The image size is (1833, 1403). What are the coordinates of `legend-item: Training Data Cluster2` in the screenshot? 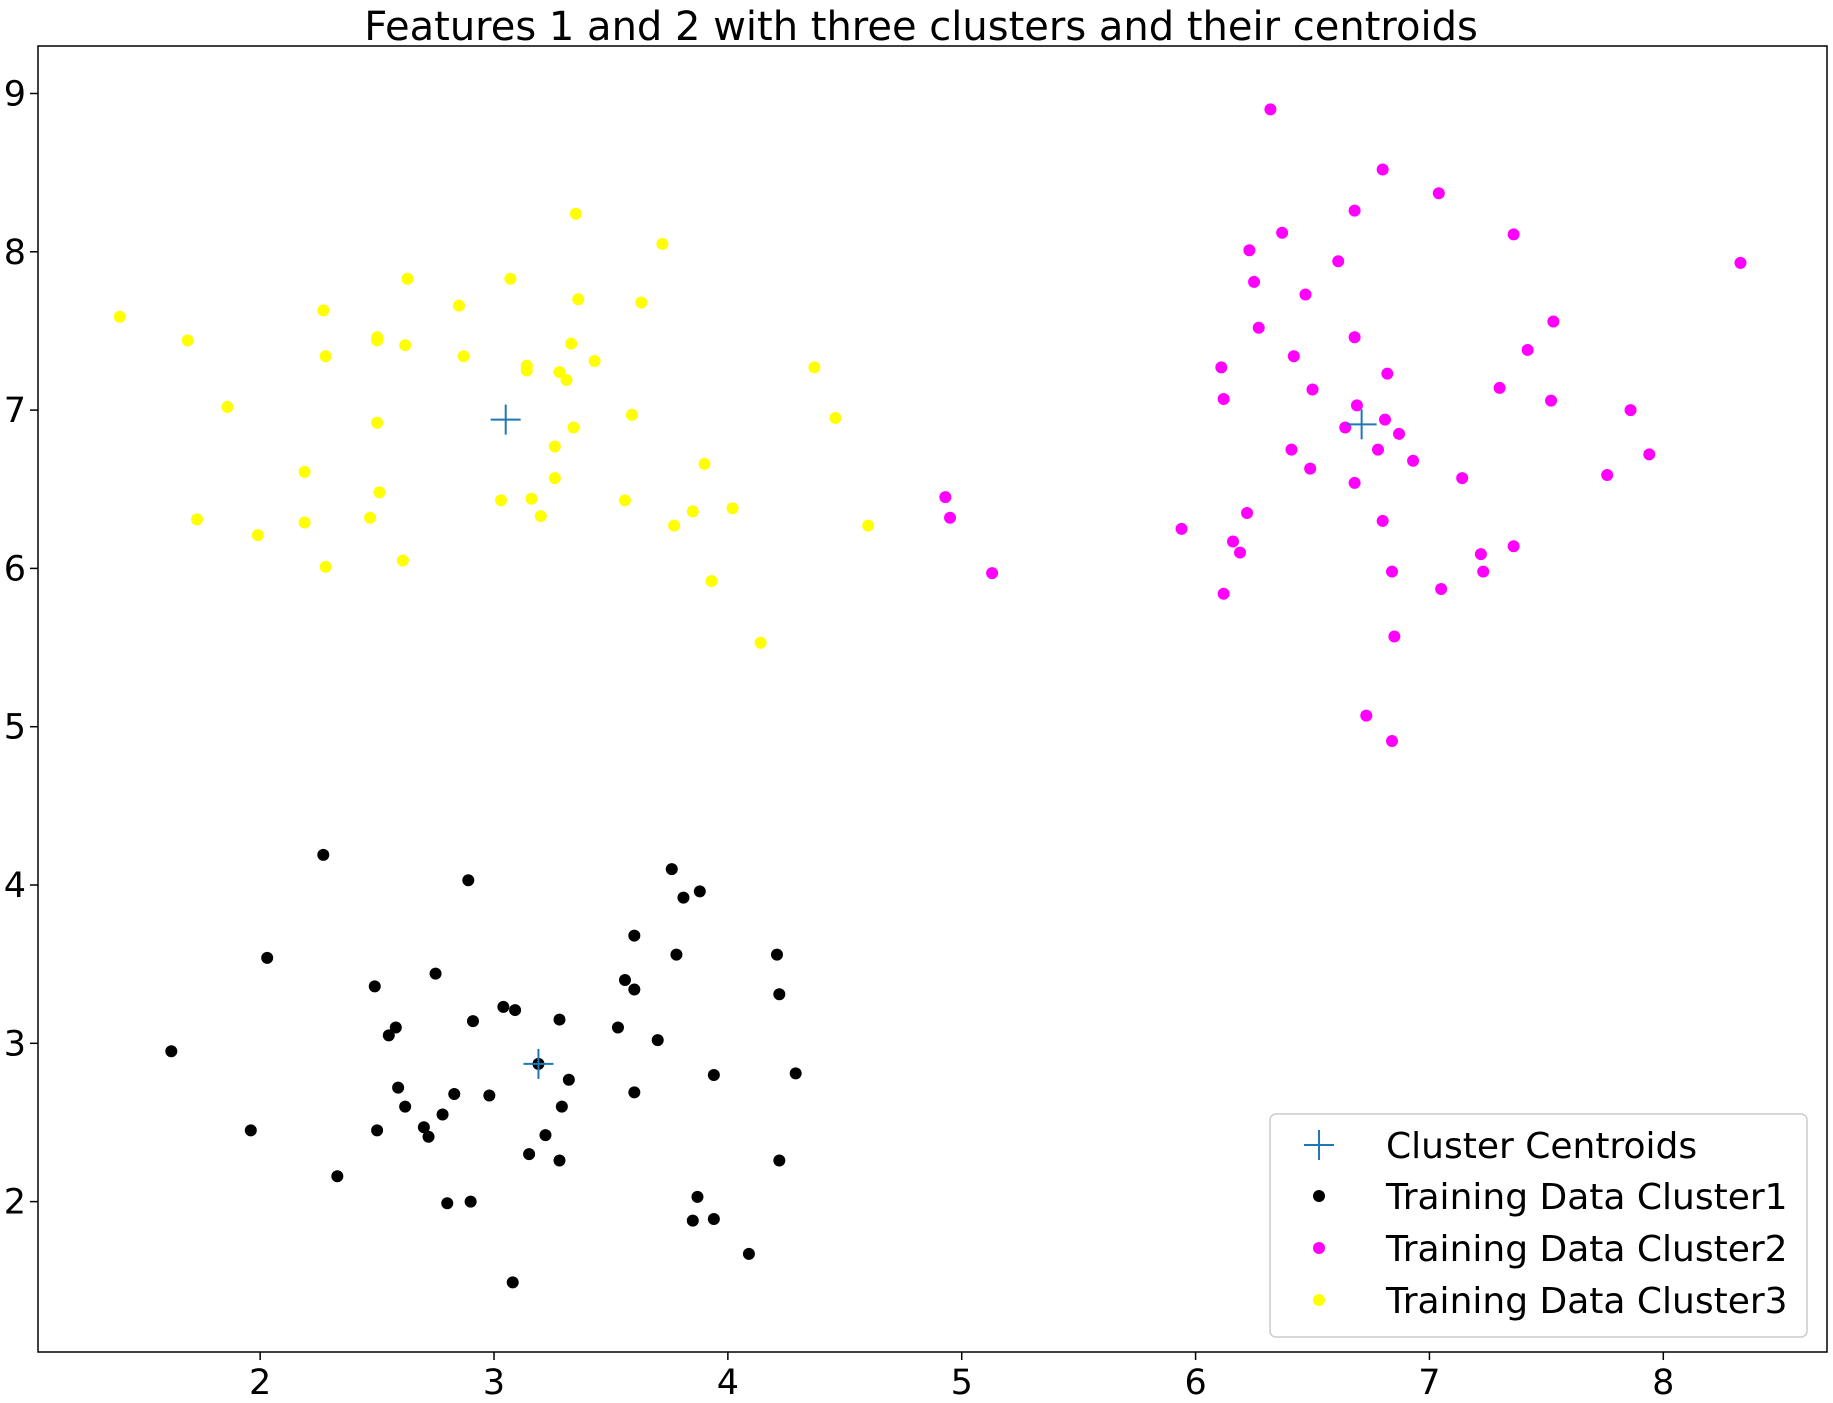 It's located at (1550, 1249).